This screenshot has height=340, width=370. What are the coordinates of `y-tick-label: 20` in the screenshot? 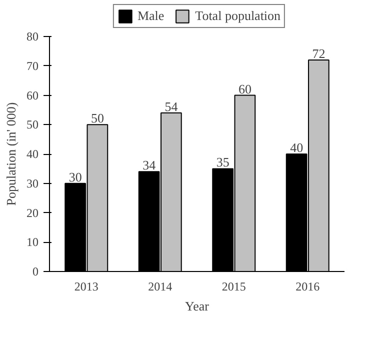 It's located at (32, 213).